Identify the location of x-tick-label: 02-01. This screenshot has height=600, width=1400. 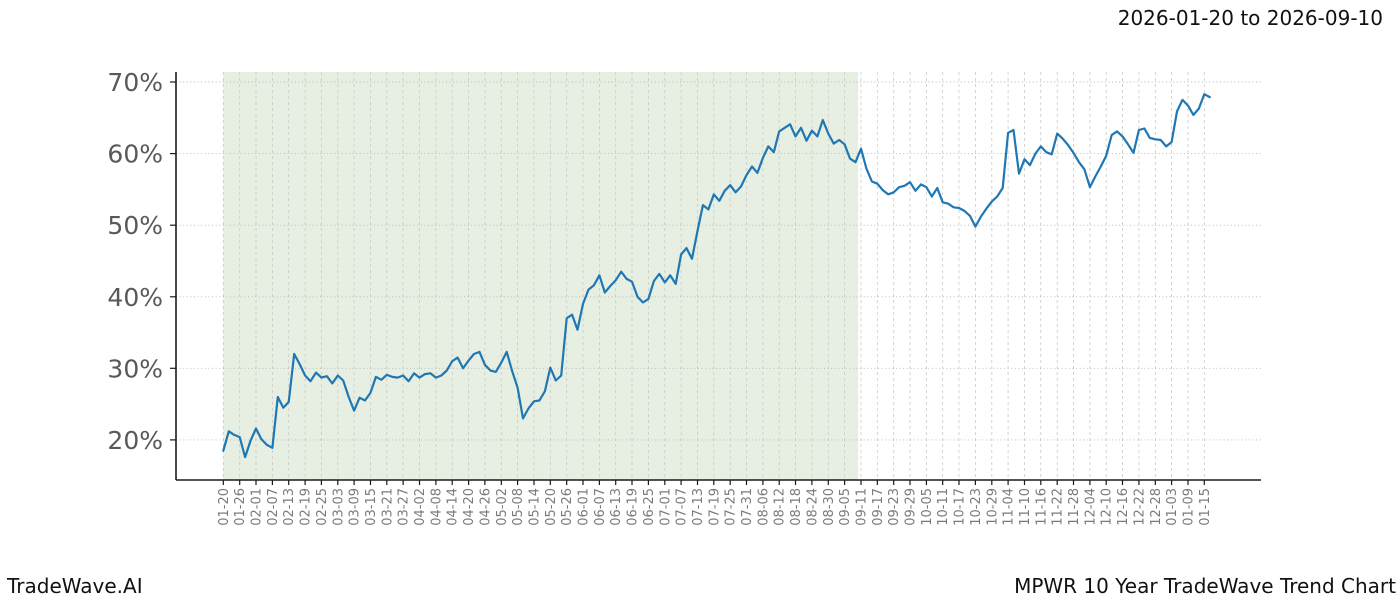
(257, 507).